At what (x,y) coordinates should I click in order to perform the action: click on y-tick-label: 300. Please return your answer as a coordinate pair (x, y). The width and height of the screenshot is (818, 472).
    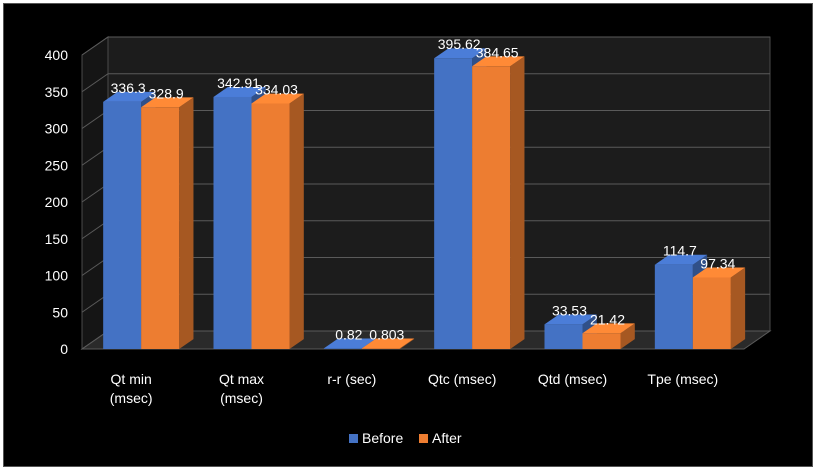
    Looking at the image, I should click on (57, 129).